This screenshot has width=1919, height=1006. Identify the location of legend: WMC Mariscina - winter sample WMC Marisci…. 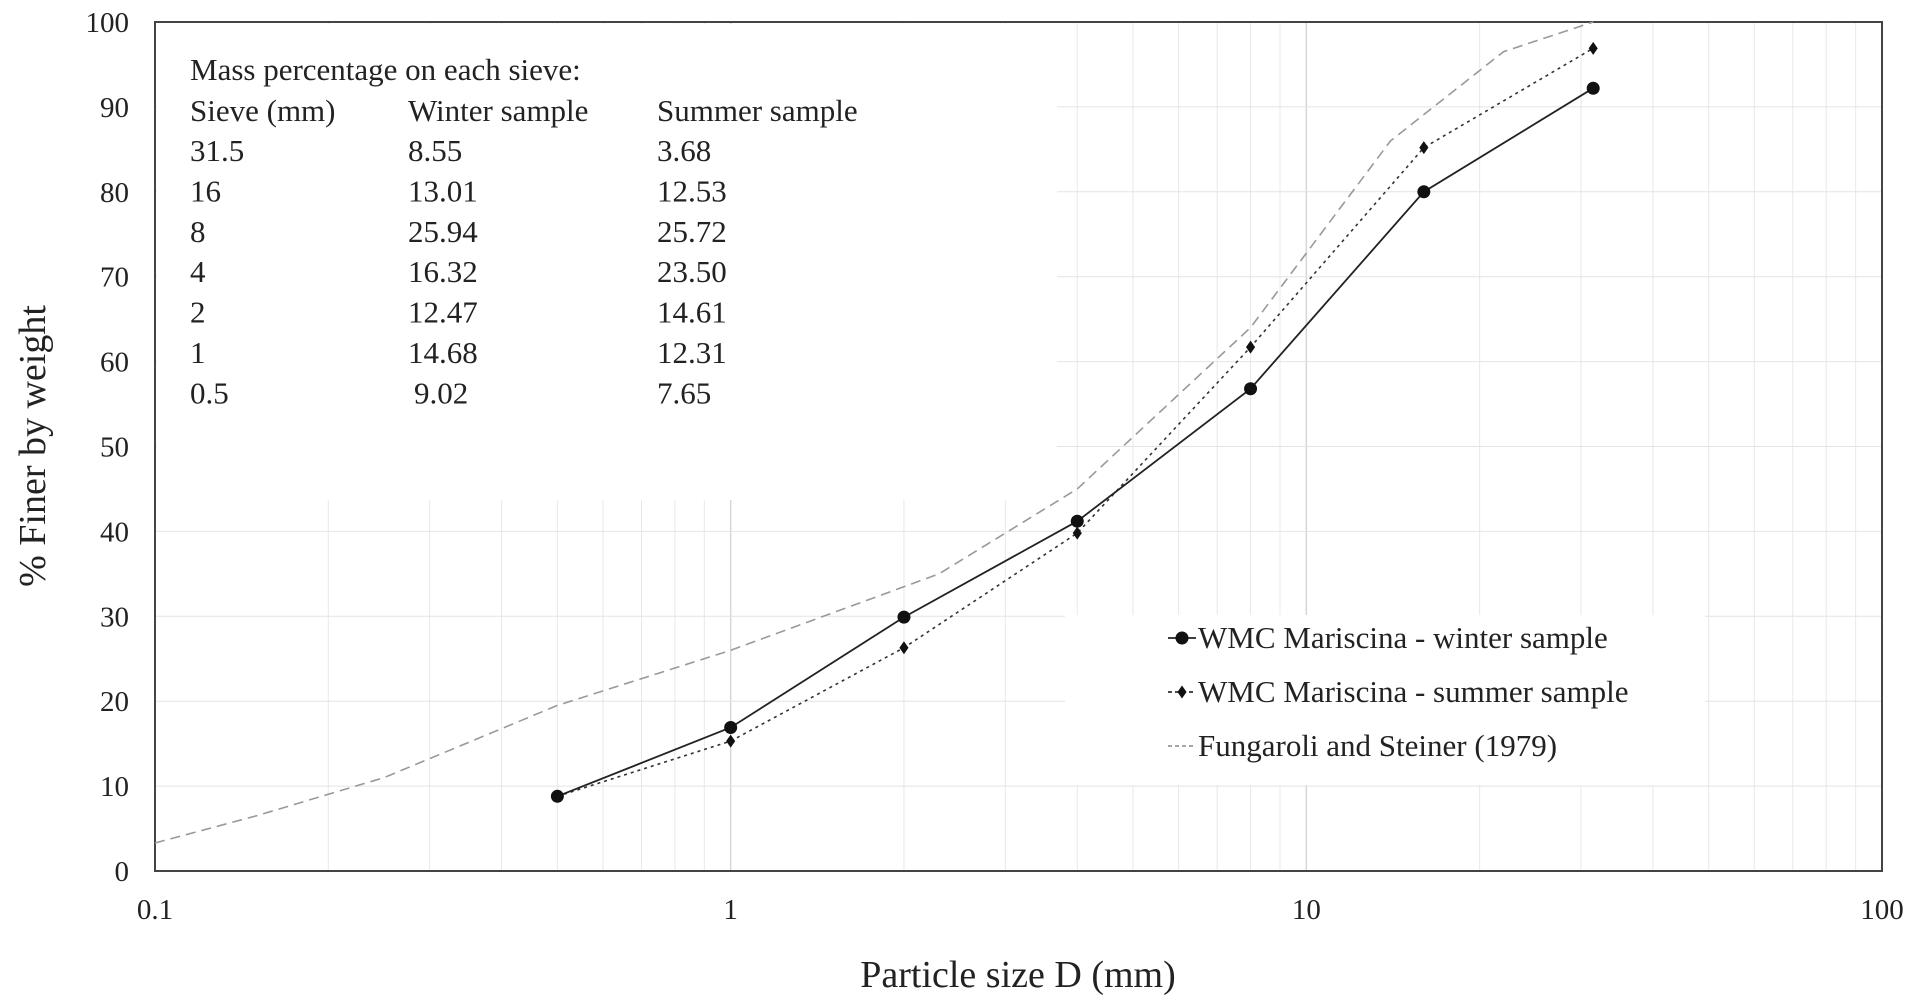
(1398, 691).